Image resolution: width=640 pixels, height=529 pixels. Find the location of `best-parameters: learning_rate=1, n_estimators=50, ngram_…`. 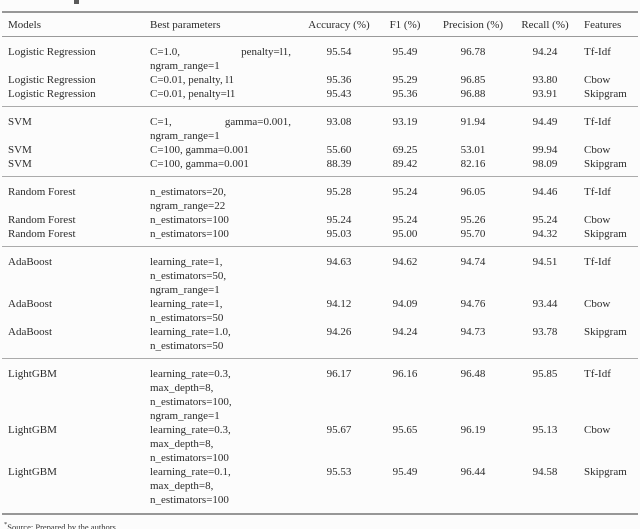

best-parameters: learning_rate=1, n_estimators=50, ngram_… is located at coordinates (222, 272).